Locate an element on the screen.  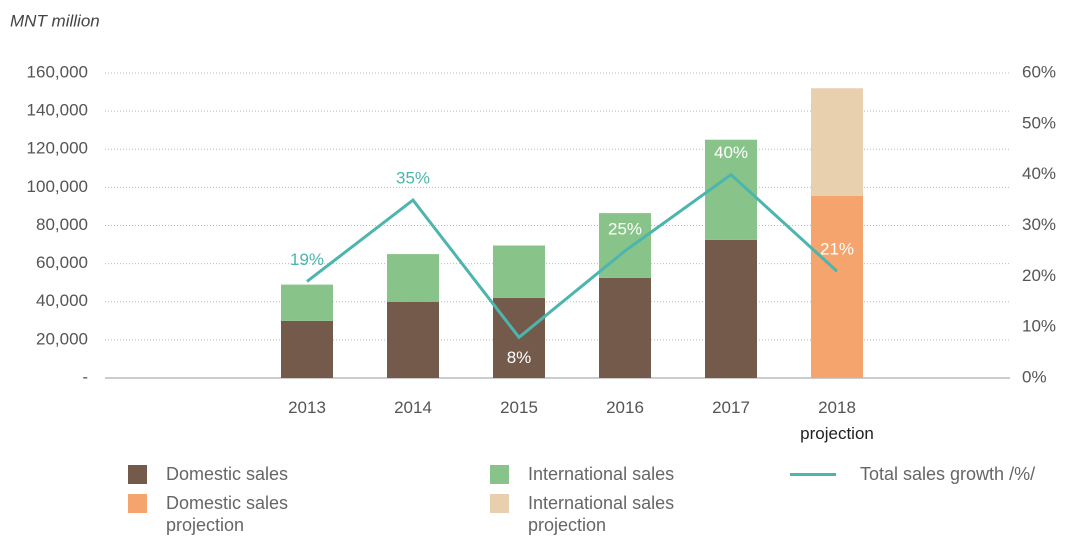
legend-item: Total sales growth /%/ is located at coordinates (912, 474).